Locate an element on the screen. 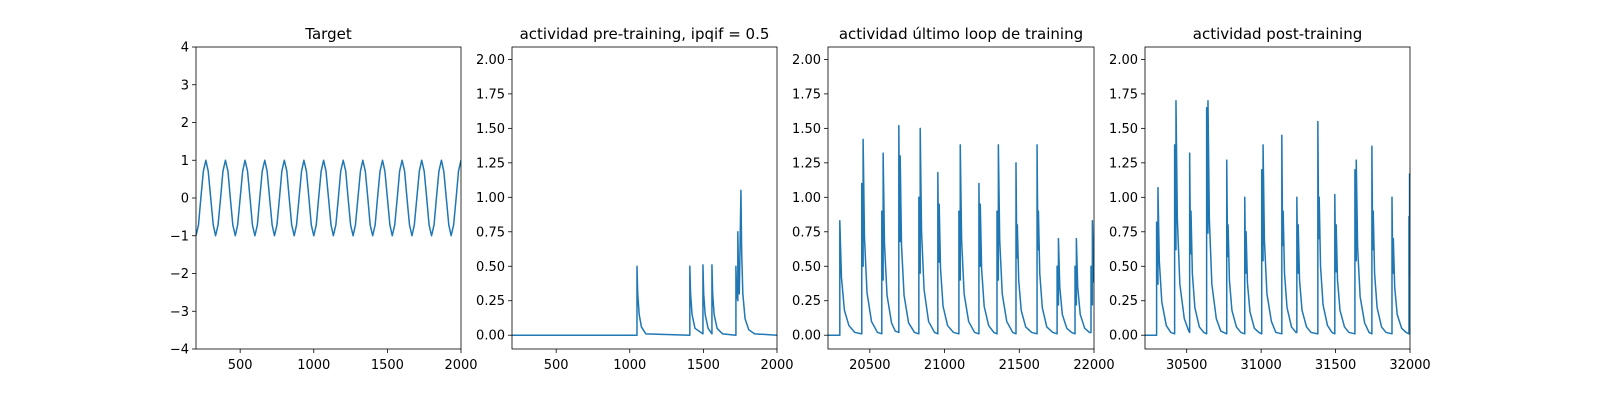 The image size is (1600, 400). x-tick-label: 32000 is located at coordinates (1409, 365).